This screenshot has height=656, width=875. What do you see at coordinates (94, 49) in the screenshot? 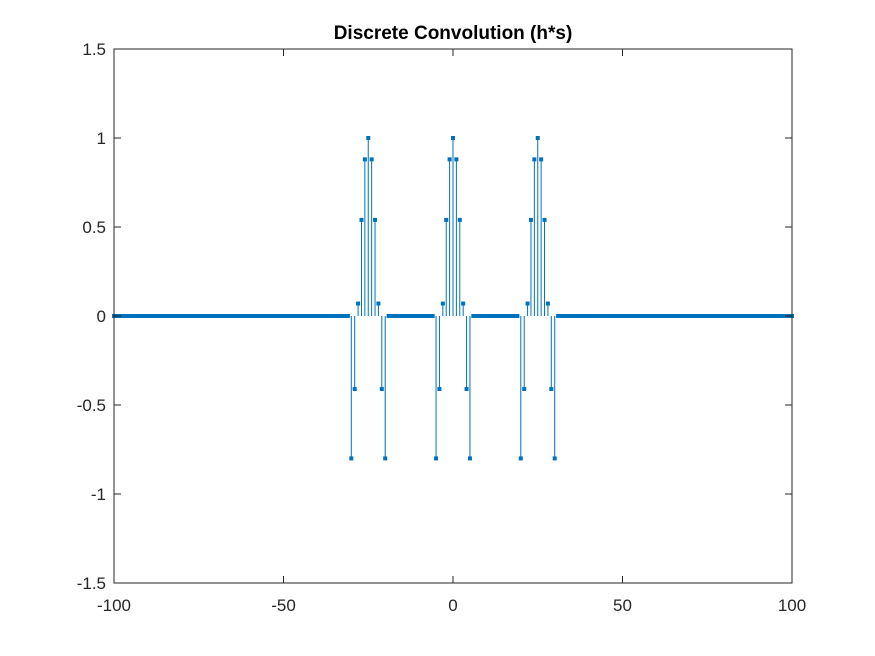
I see `y-tick-label: 1.5` at bounding box center [94, 49].